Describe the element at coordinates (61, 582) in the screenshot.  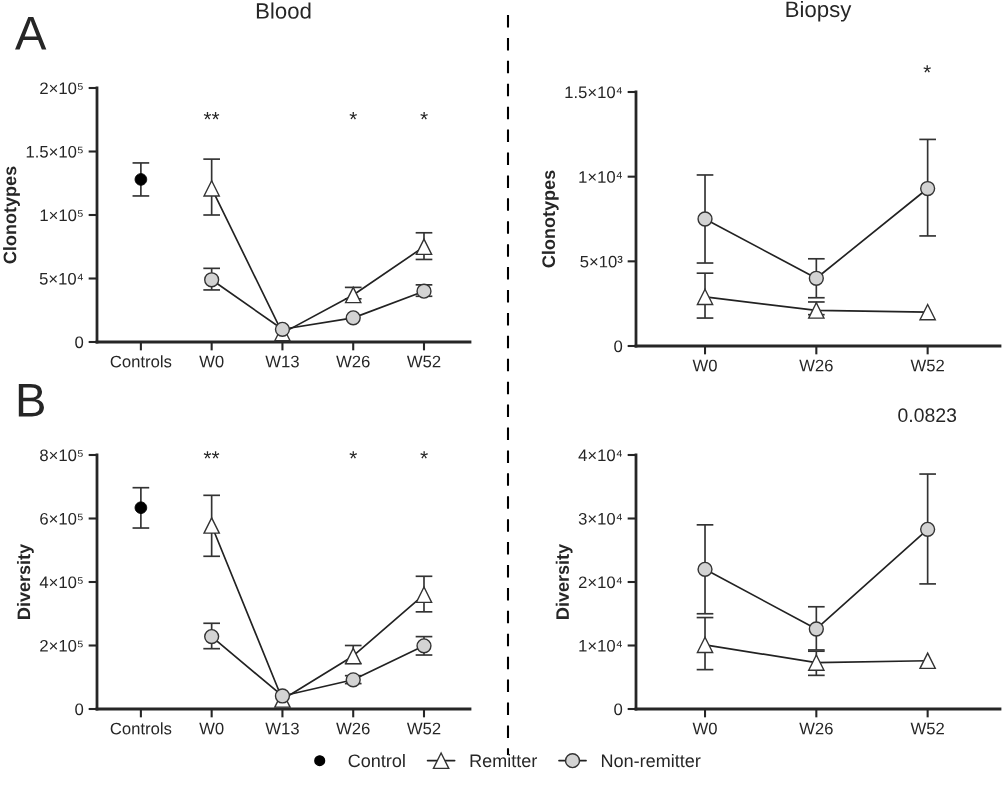
I see `y-tick-label: 4×10⁵` at that location.